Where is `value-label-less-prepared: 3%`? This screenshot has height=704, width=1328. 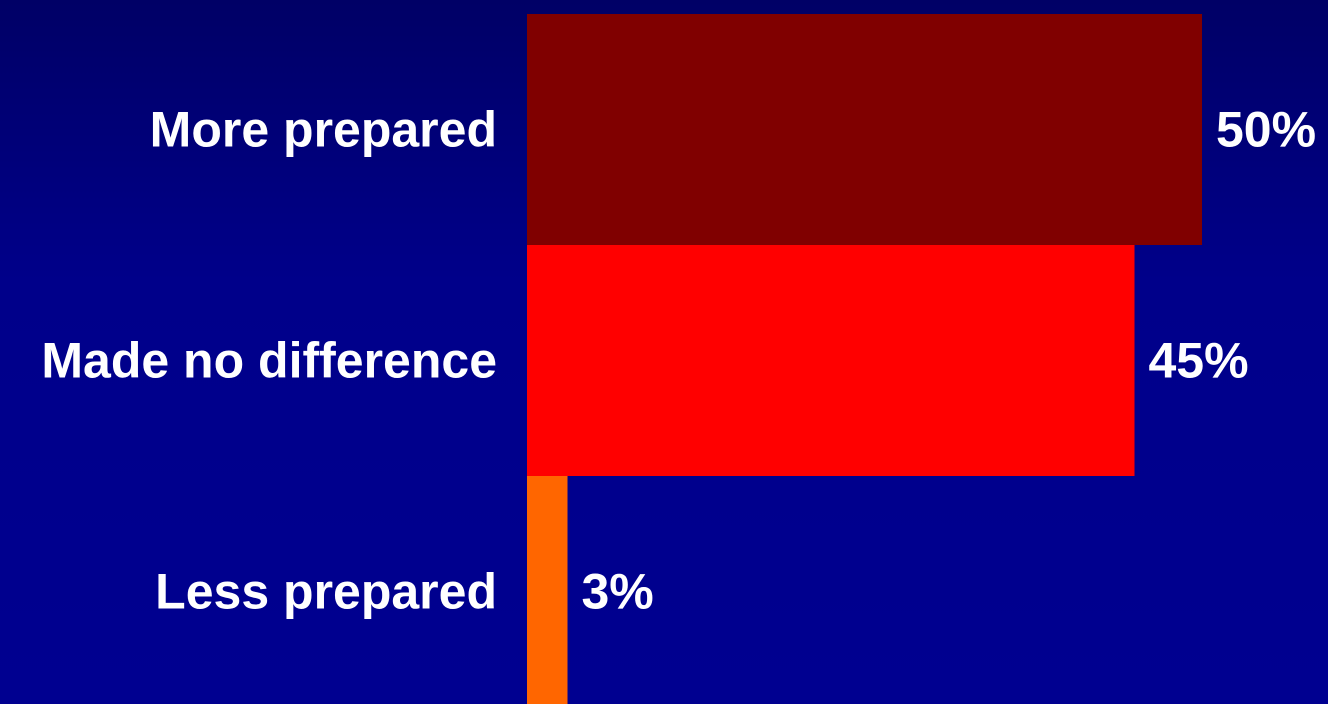
value-label-less-prepared: 3% is located at coordinates (618, 592).